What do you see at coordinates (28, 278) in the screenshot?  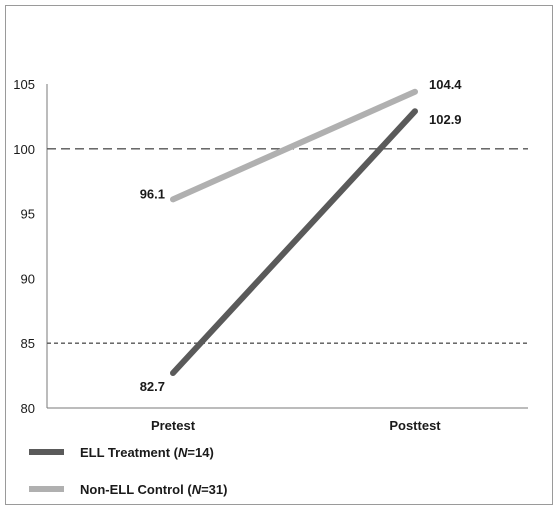 I see `y-tick-label: 90` at bounding box center [28, 278].